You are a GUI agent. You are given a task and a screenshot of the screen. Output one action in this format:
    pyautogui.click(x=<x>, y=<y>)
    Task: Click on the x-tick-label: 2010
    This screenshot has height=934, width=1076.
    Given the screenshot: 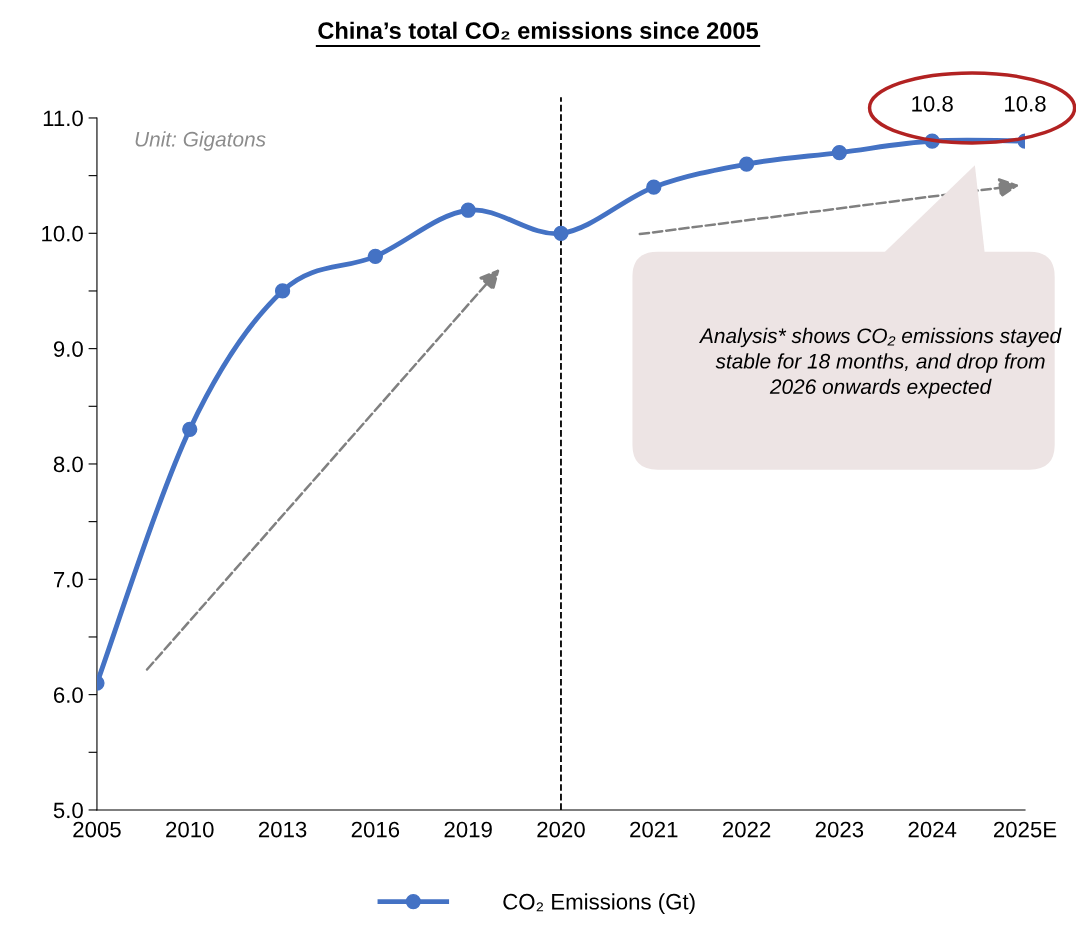 What is the action you would take?
    pyautogui.click(x=190, y=829)
    